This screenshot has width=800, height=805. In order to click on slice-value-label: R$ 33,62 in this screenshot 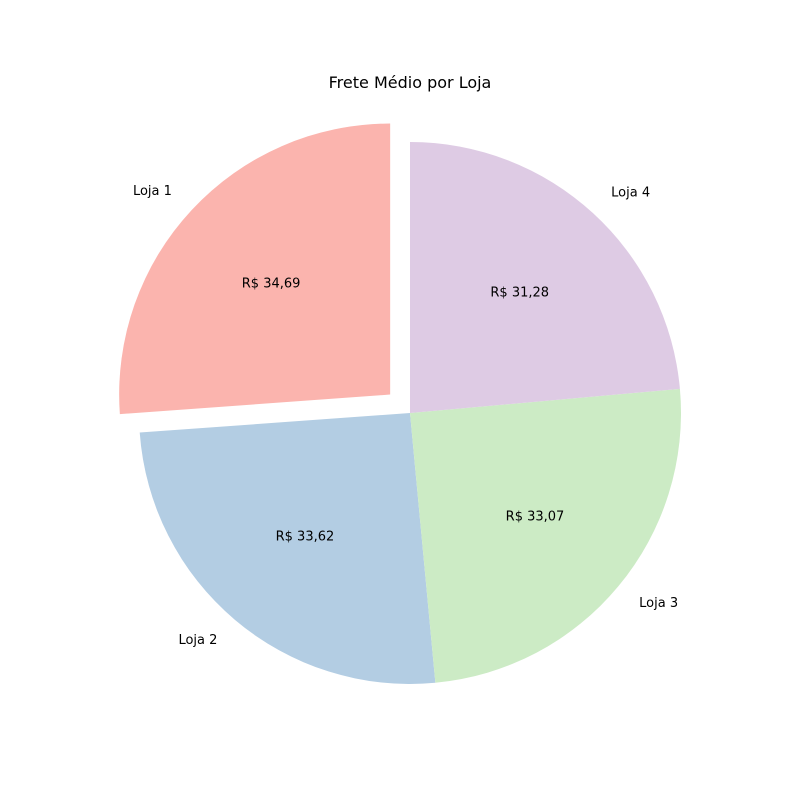, I will do `click(305, 537)`.